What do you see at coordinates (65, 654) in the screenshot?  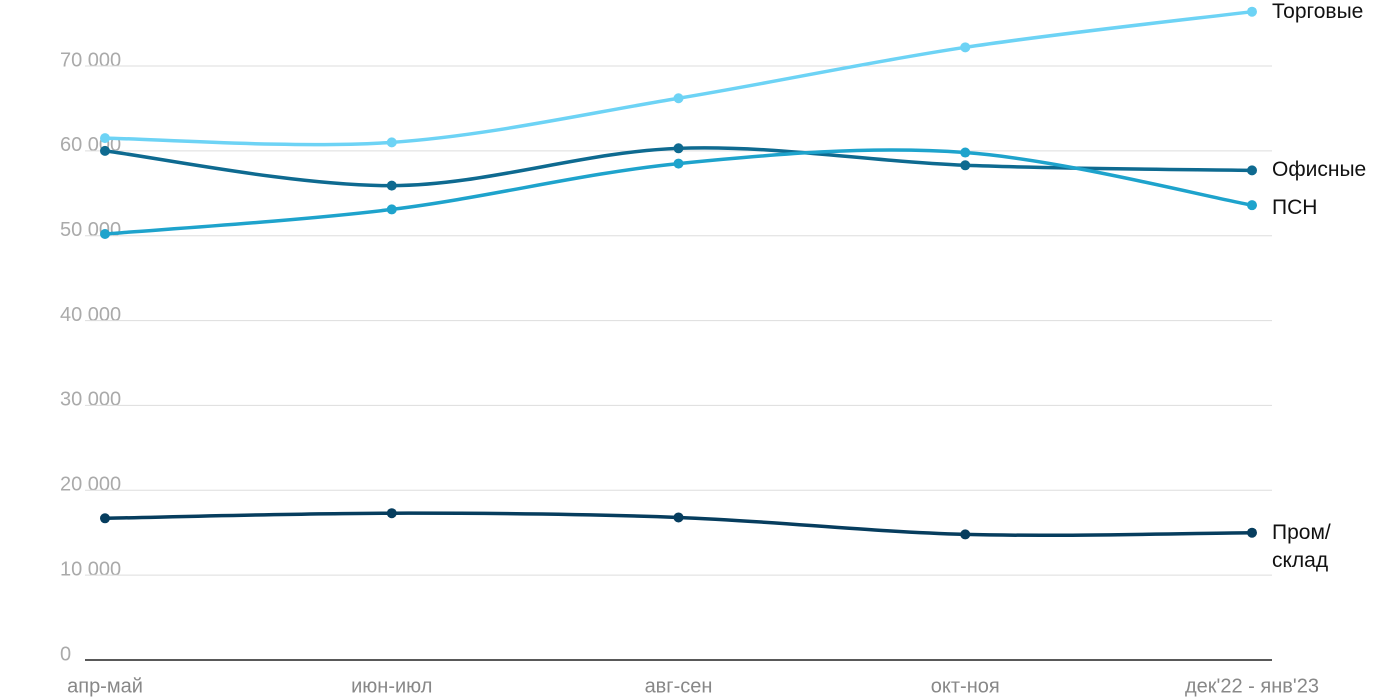 I see `y-tick-label: 0` at bounding box center [65, 654].